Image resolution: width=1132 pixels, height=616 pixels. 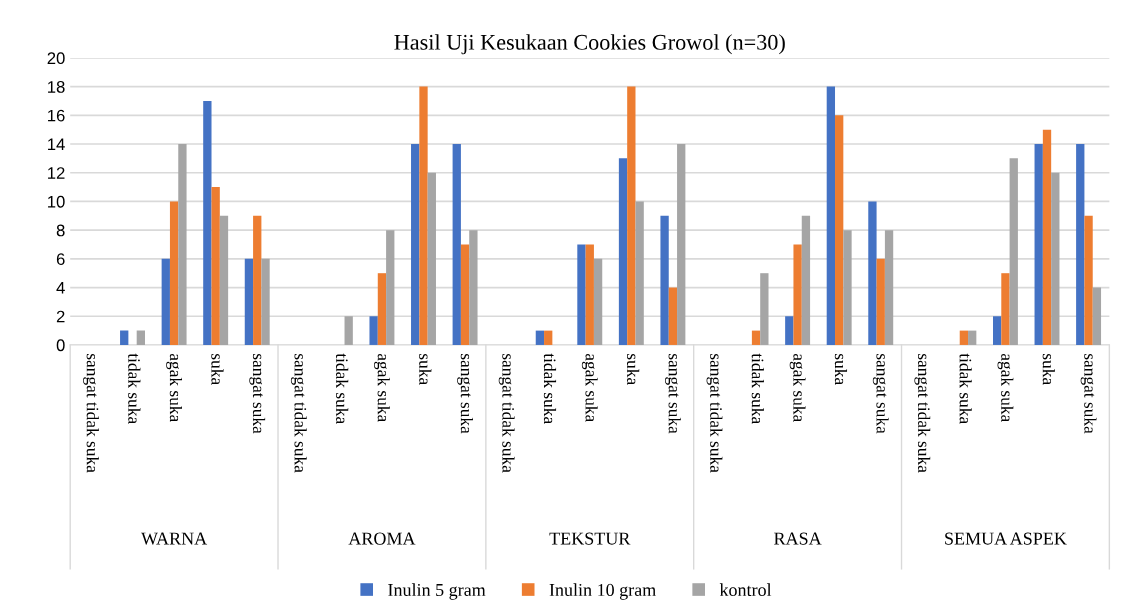 What do you see at coordinates (745, 590) in the screenshot?
I see `legend-label: kontrol` at bounding box center [745, 590].